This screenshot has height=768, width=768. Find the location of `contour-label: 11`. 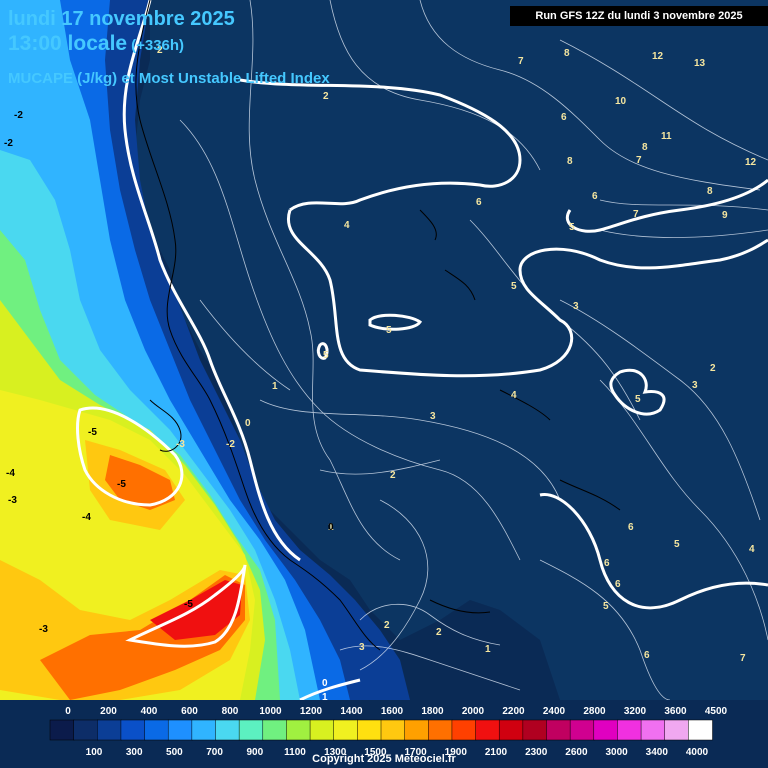

contour-label: 11 is located at coordinates (666, 136).